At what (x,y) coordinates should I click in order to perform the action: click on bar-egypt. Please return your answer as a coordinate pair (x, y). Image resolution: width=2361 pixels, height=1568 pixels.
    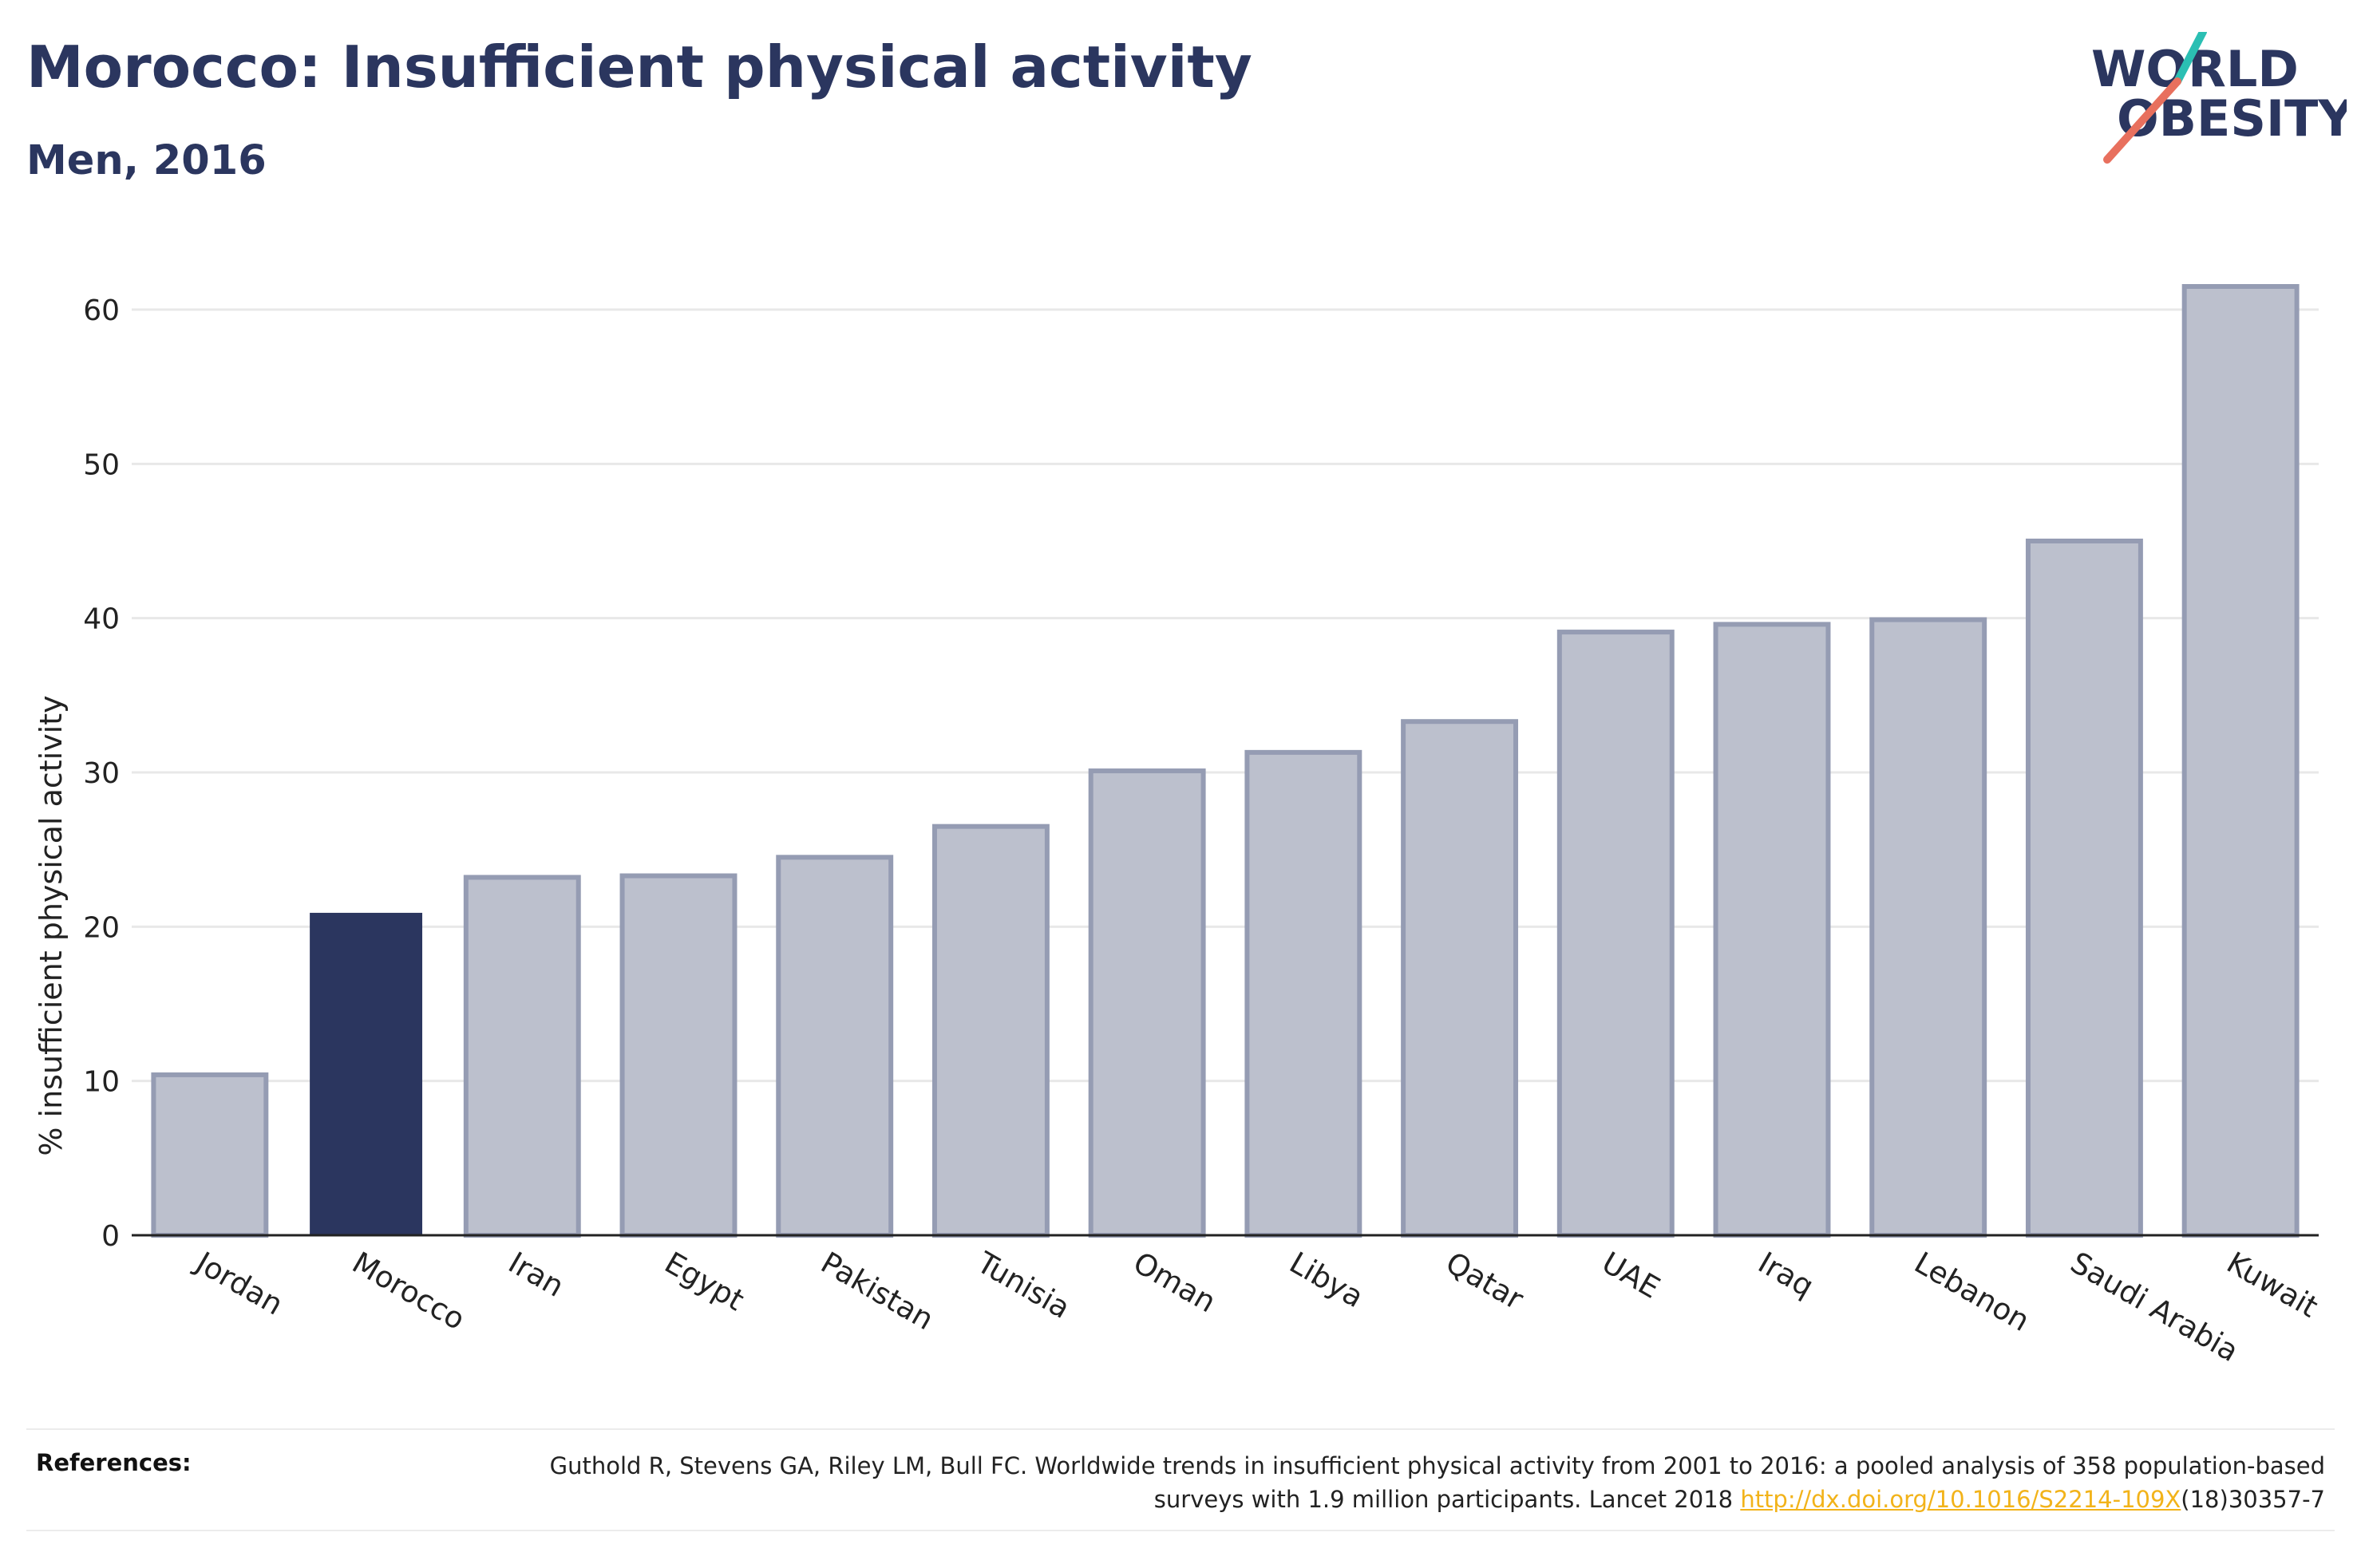
    Looking at the image, I should click on (678, 1055).